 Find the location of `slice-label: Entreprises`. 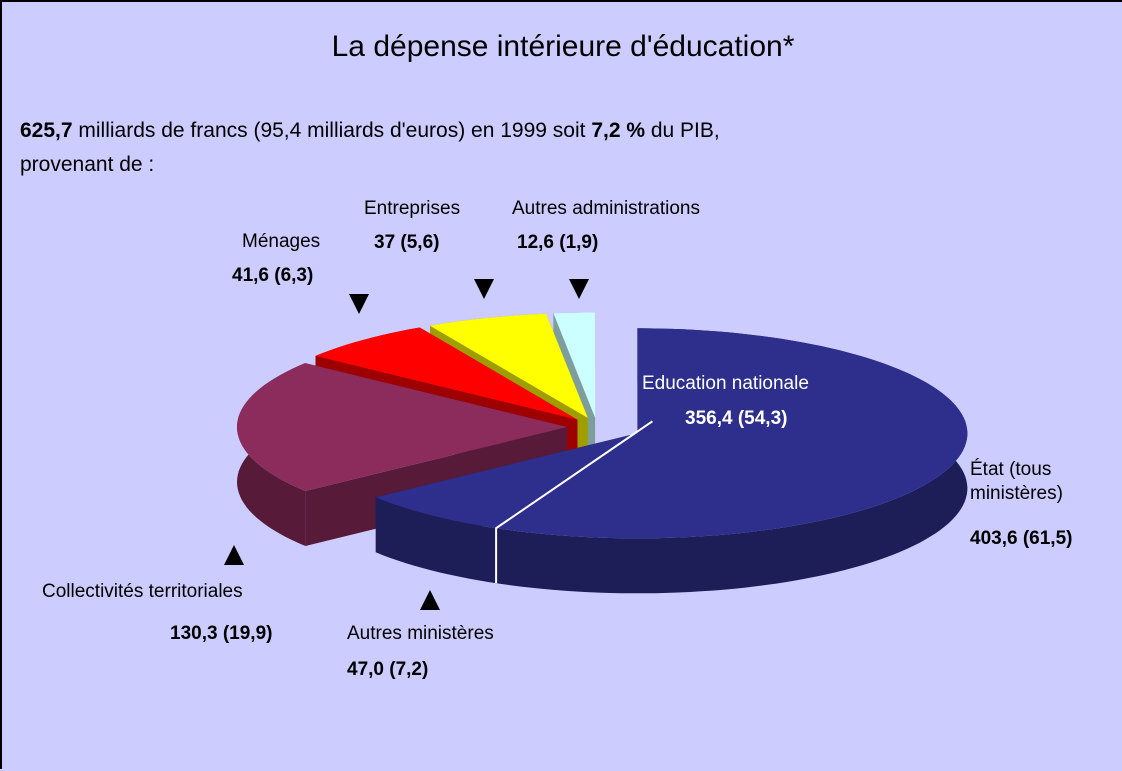

slice-label: Entreprises is located at coordinates (412, 208).